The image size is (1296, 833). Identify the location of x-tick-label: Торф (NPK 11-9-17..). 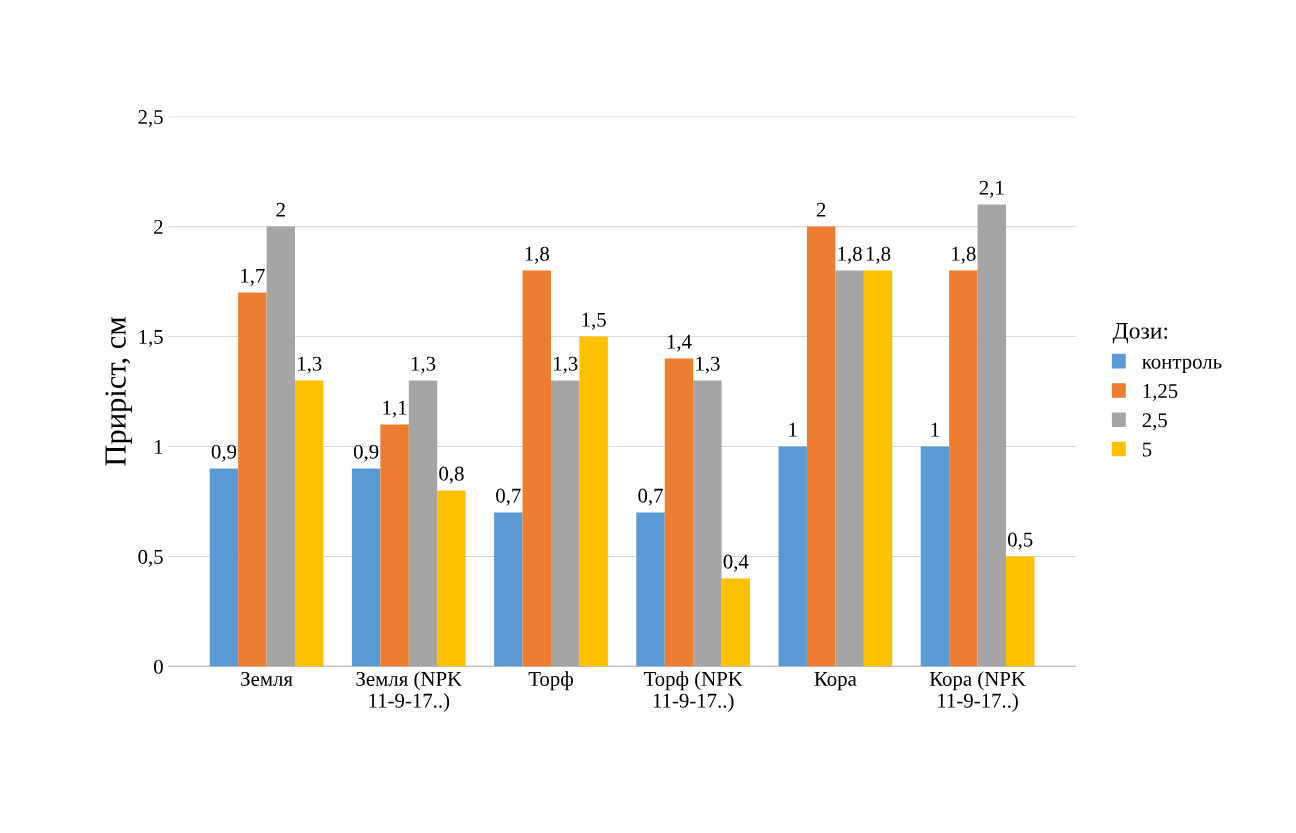
(693, 691).